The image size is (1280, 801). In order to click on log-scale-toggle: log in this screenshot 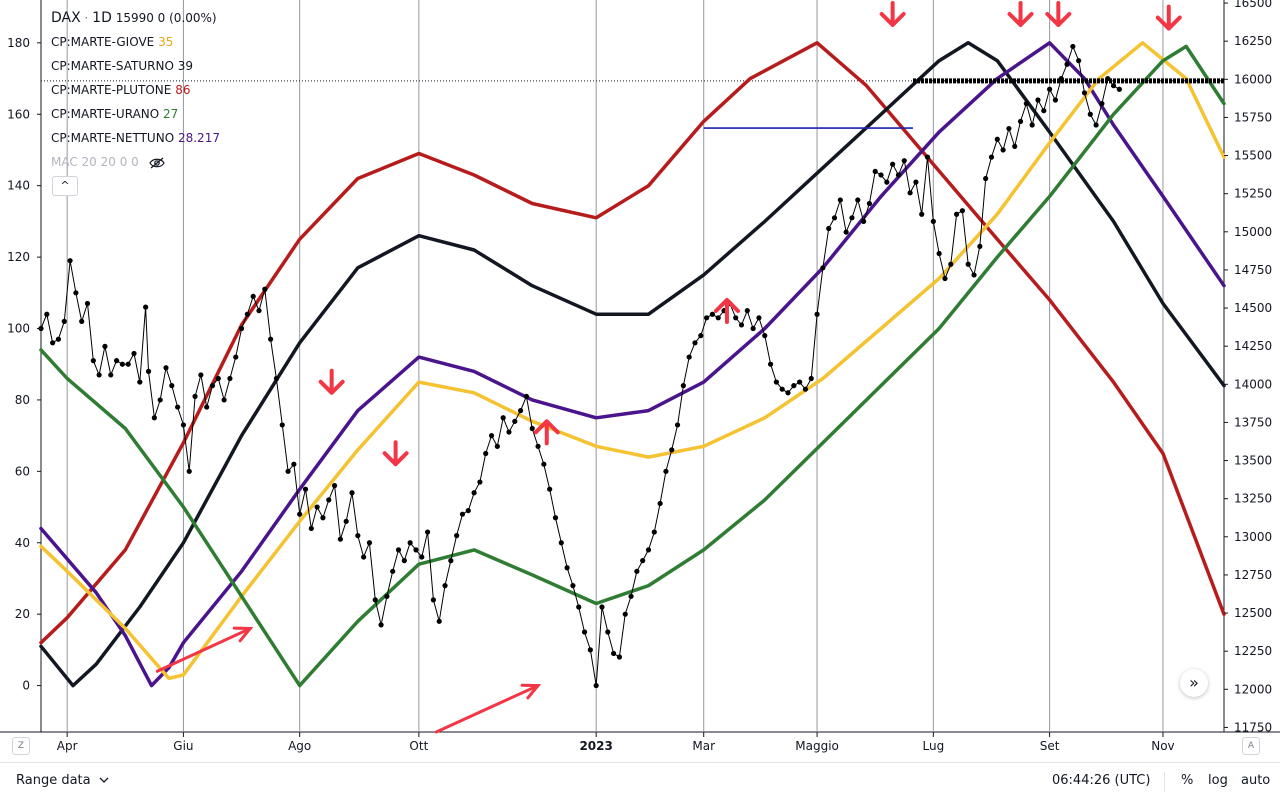, I will do `click(1218, 780)`.